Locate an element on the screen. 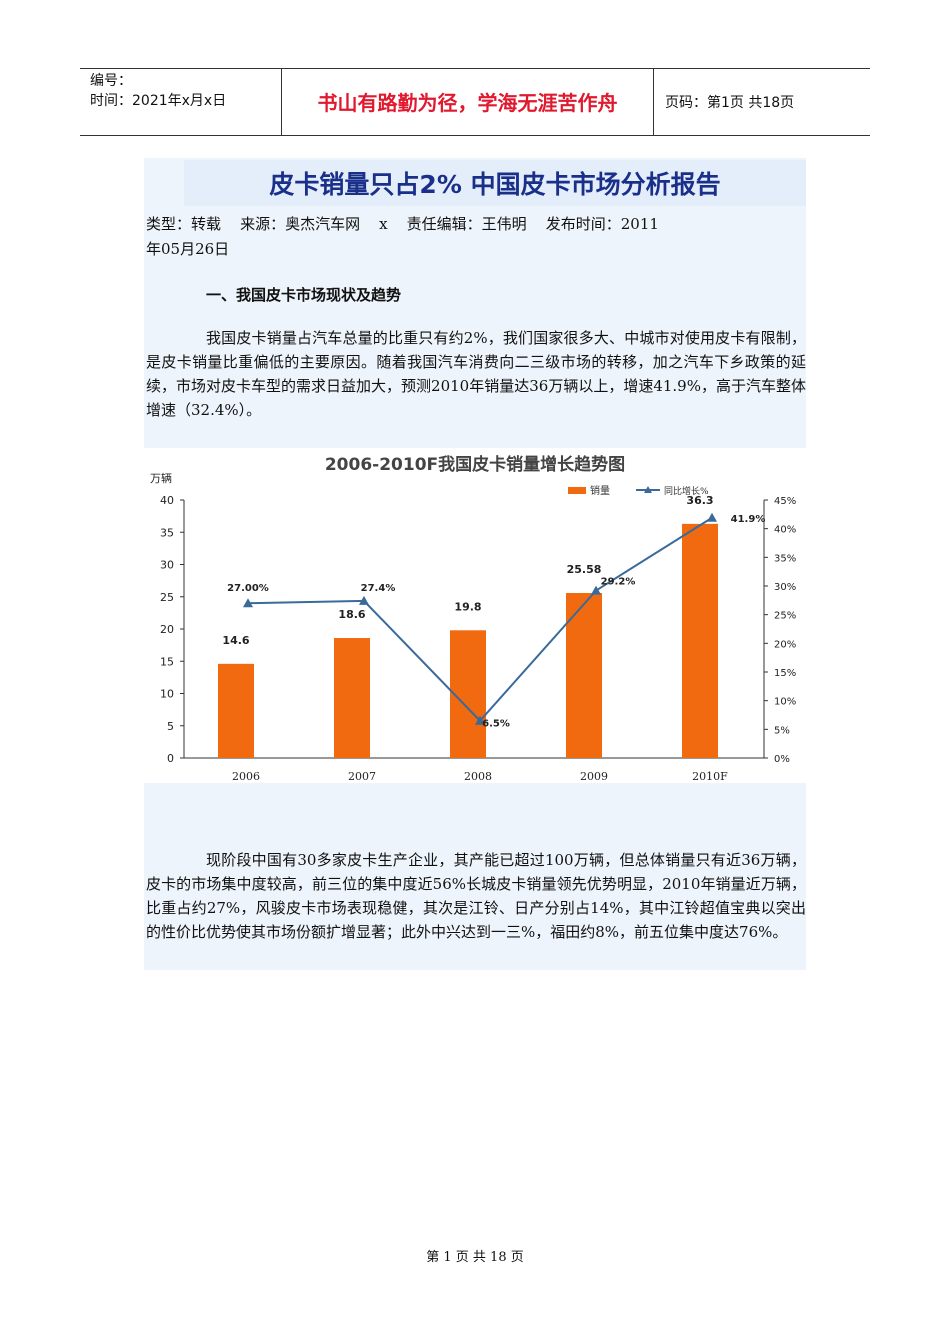  chart-ylabel: 万辆 is located at coordinates (161, 478).